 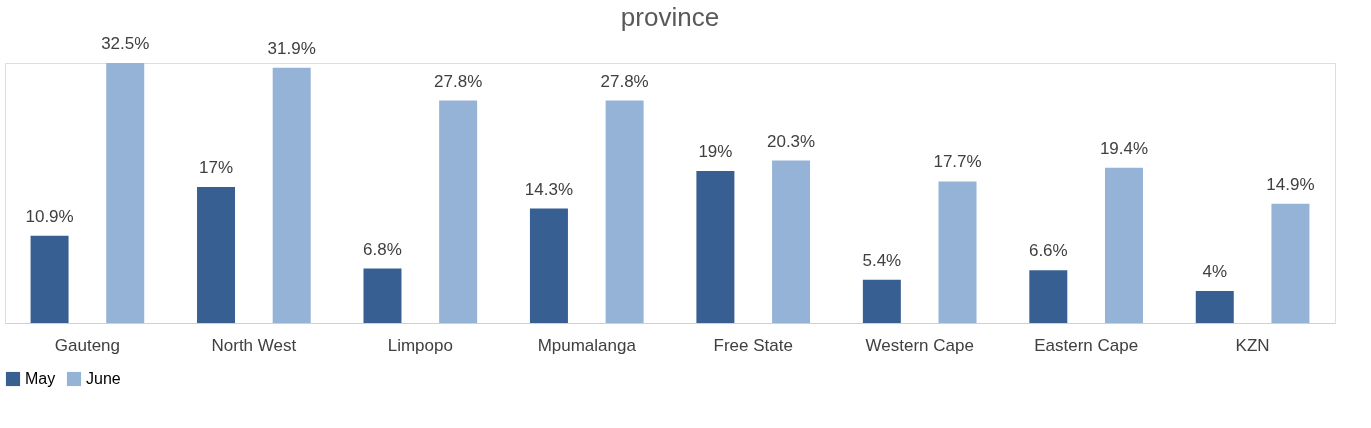 I want to click on data-label: 10.9%, so click(x=49, y=216).